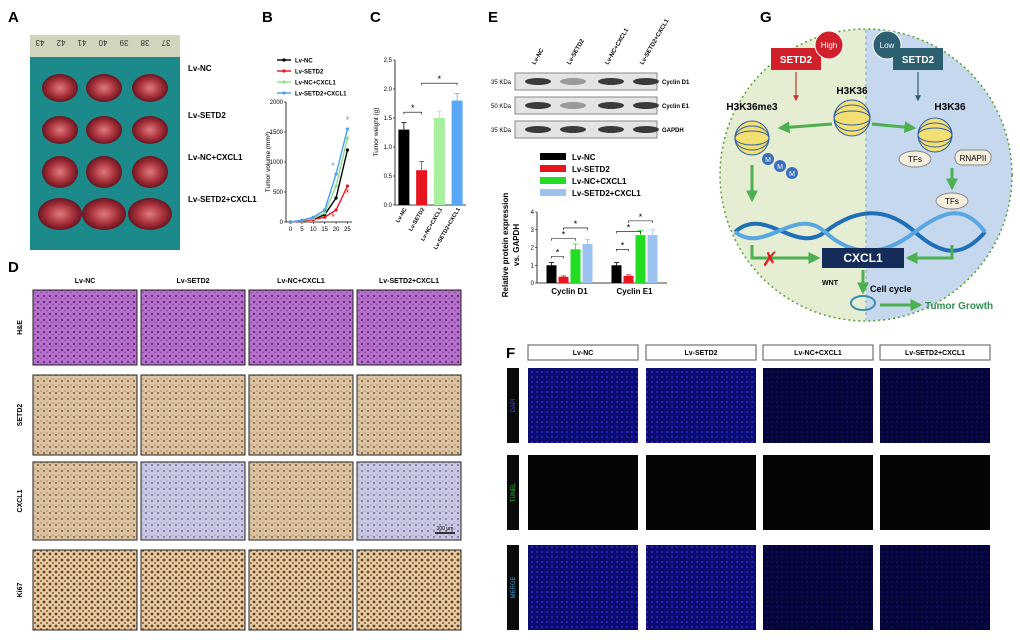  Describe the element at coordinates (700, 353) in the screenshot. I see `column-header: Lv-SETD2` at that location.